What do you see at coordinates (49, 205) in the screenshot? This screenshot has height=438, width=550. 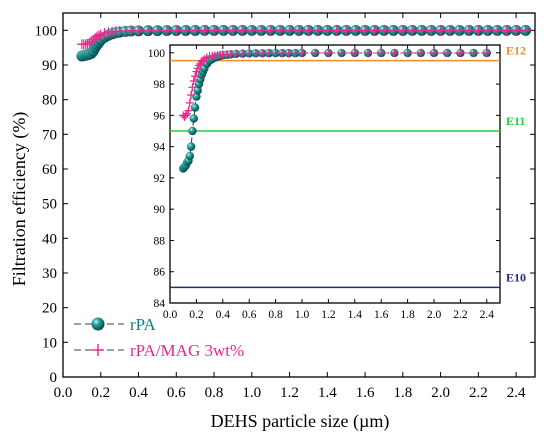 I see `main-y-tick-label: 50` at bounding box center [49, 205].